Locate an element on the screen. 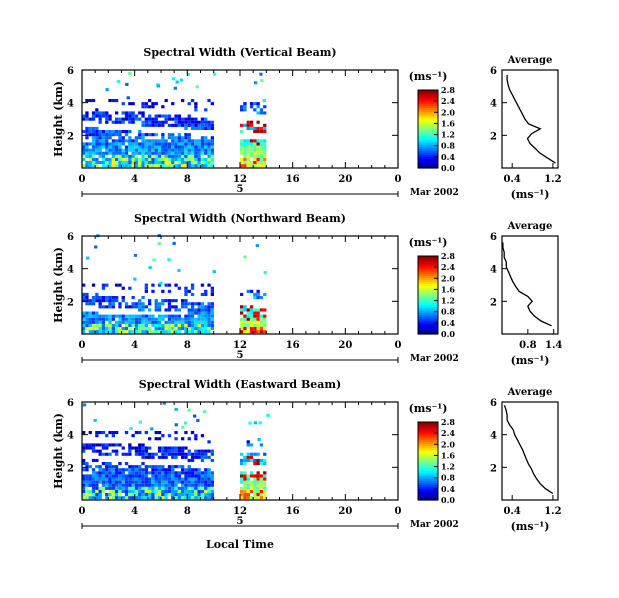  profile-line is located at coordinates (531, 119).